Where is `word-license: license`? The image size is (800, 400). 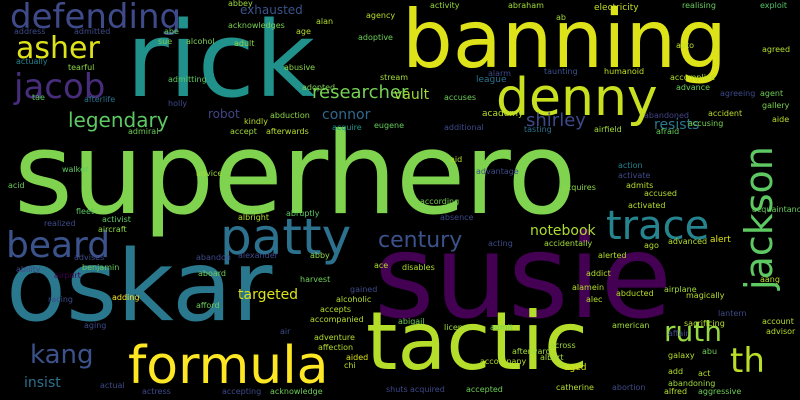 word-license: license is located at coordinates (458, 327).